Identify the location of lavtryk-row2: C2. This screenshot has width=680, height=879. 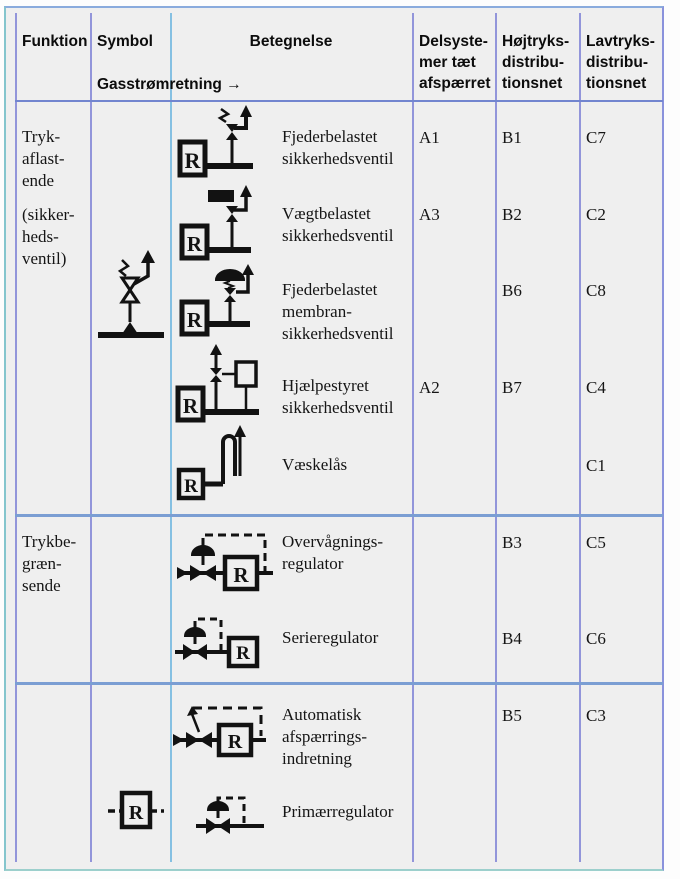
(596, 214).